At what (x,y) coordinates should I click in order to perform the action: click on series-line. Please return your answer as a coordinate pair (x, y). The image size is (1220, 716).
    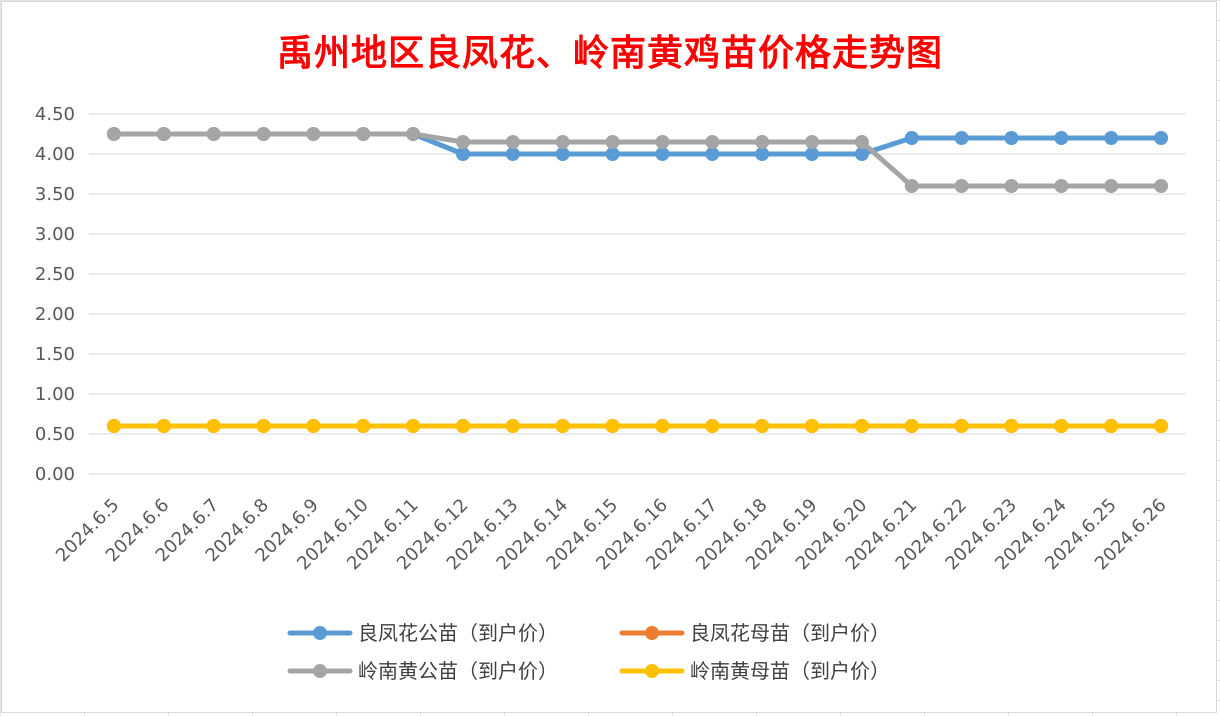
    Looking at the image, I should click on (637, 160).